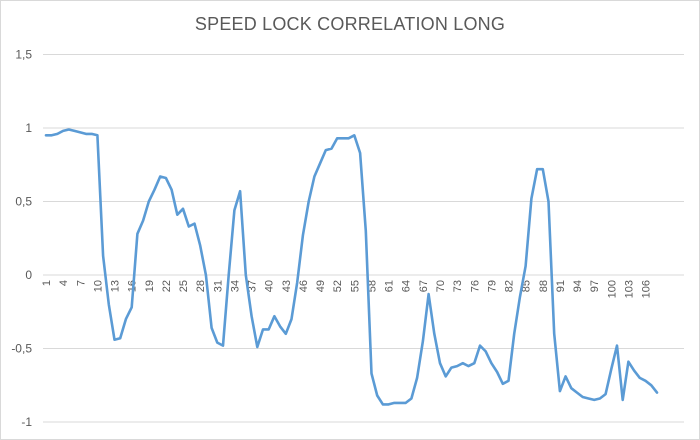 This screenshot has height=440, width=700. What do you see at coordinates (270, 286) in the screenshot?
I see `x-tick-label: 40` at bounding box center [270, 286].